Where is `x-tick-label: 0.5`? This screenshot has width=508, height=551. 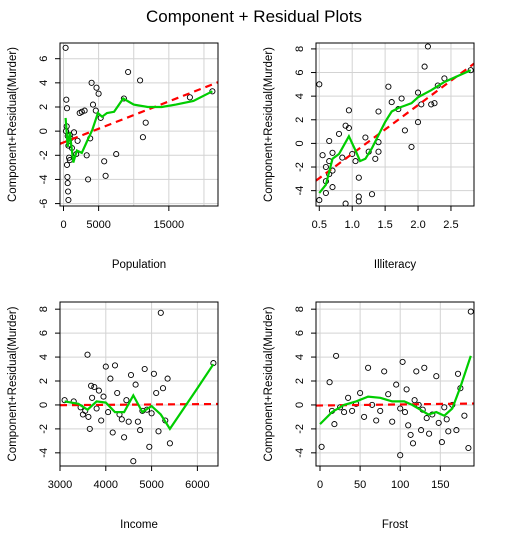
x-tick-label: 0.5 is located at coordinates (319, 225).